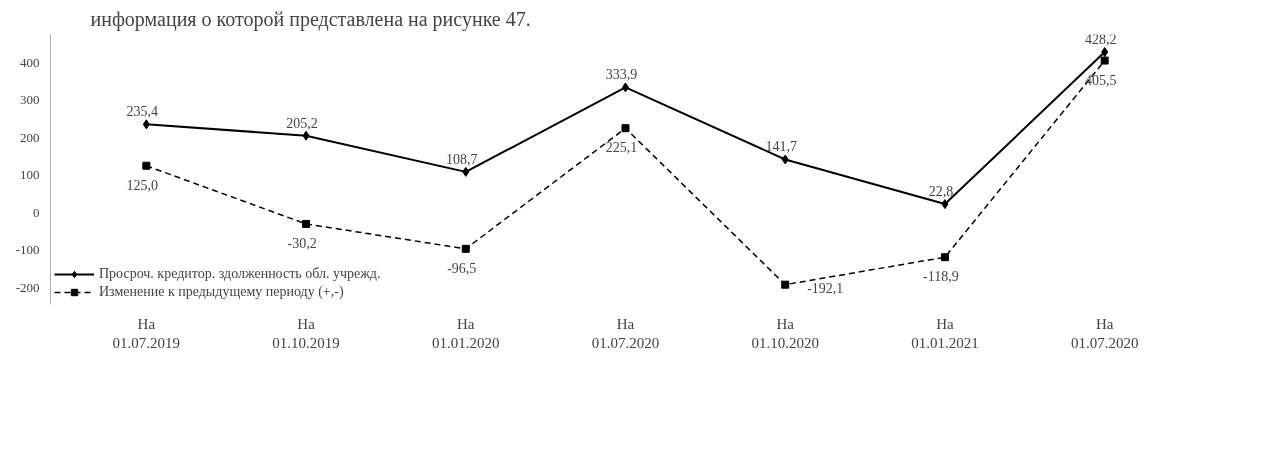 This screenshot has height=464, width=1275. What do you see at coordinates (781, 147) in the screenshot?
I see `data-label: 141,7` at bounding box center [781, 147].